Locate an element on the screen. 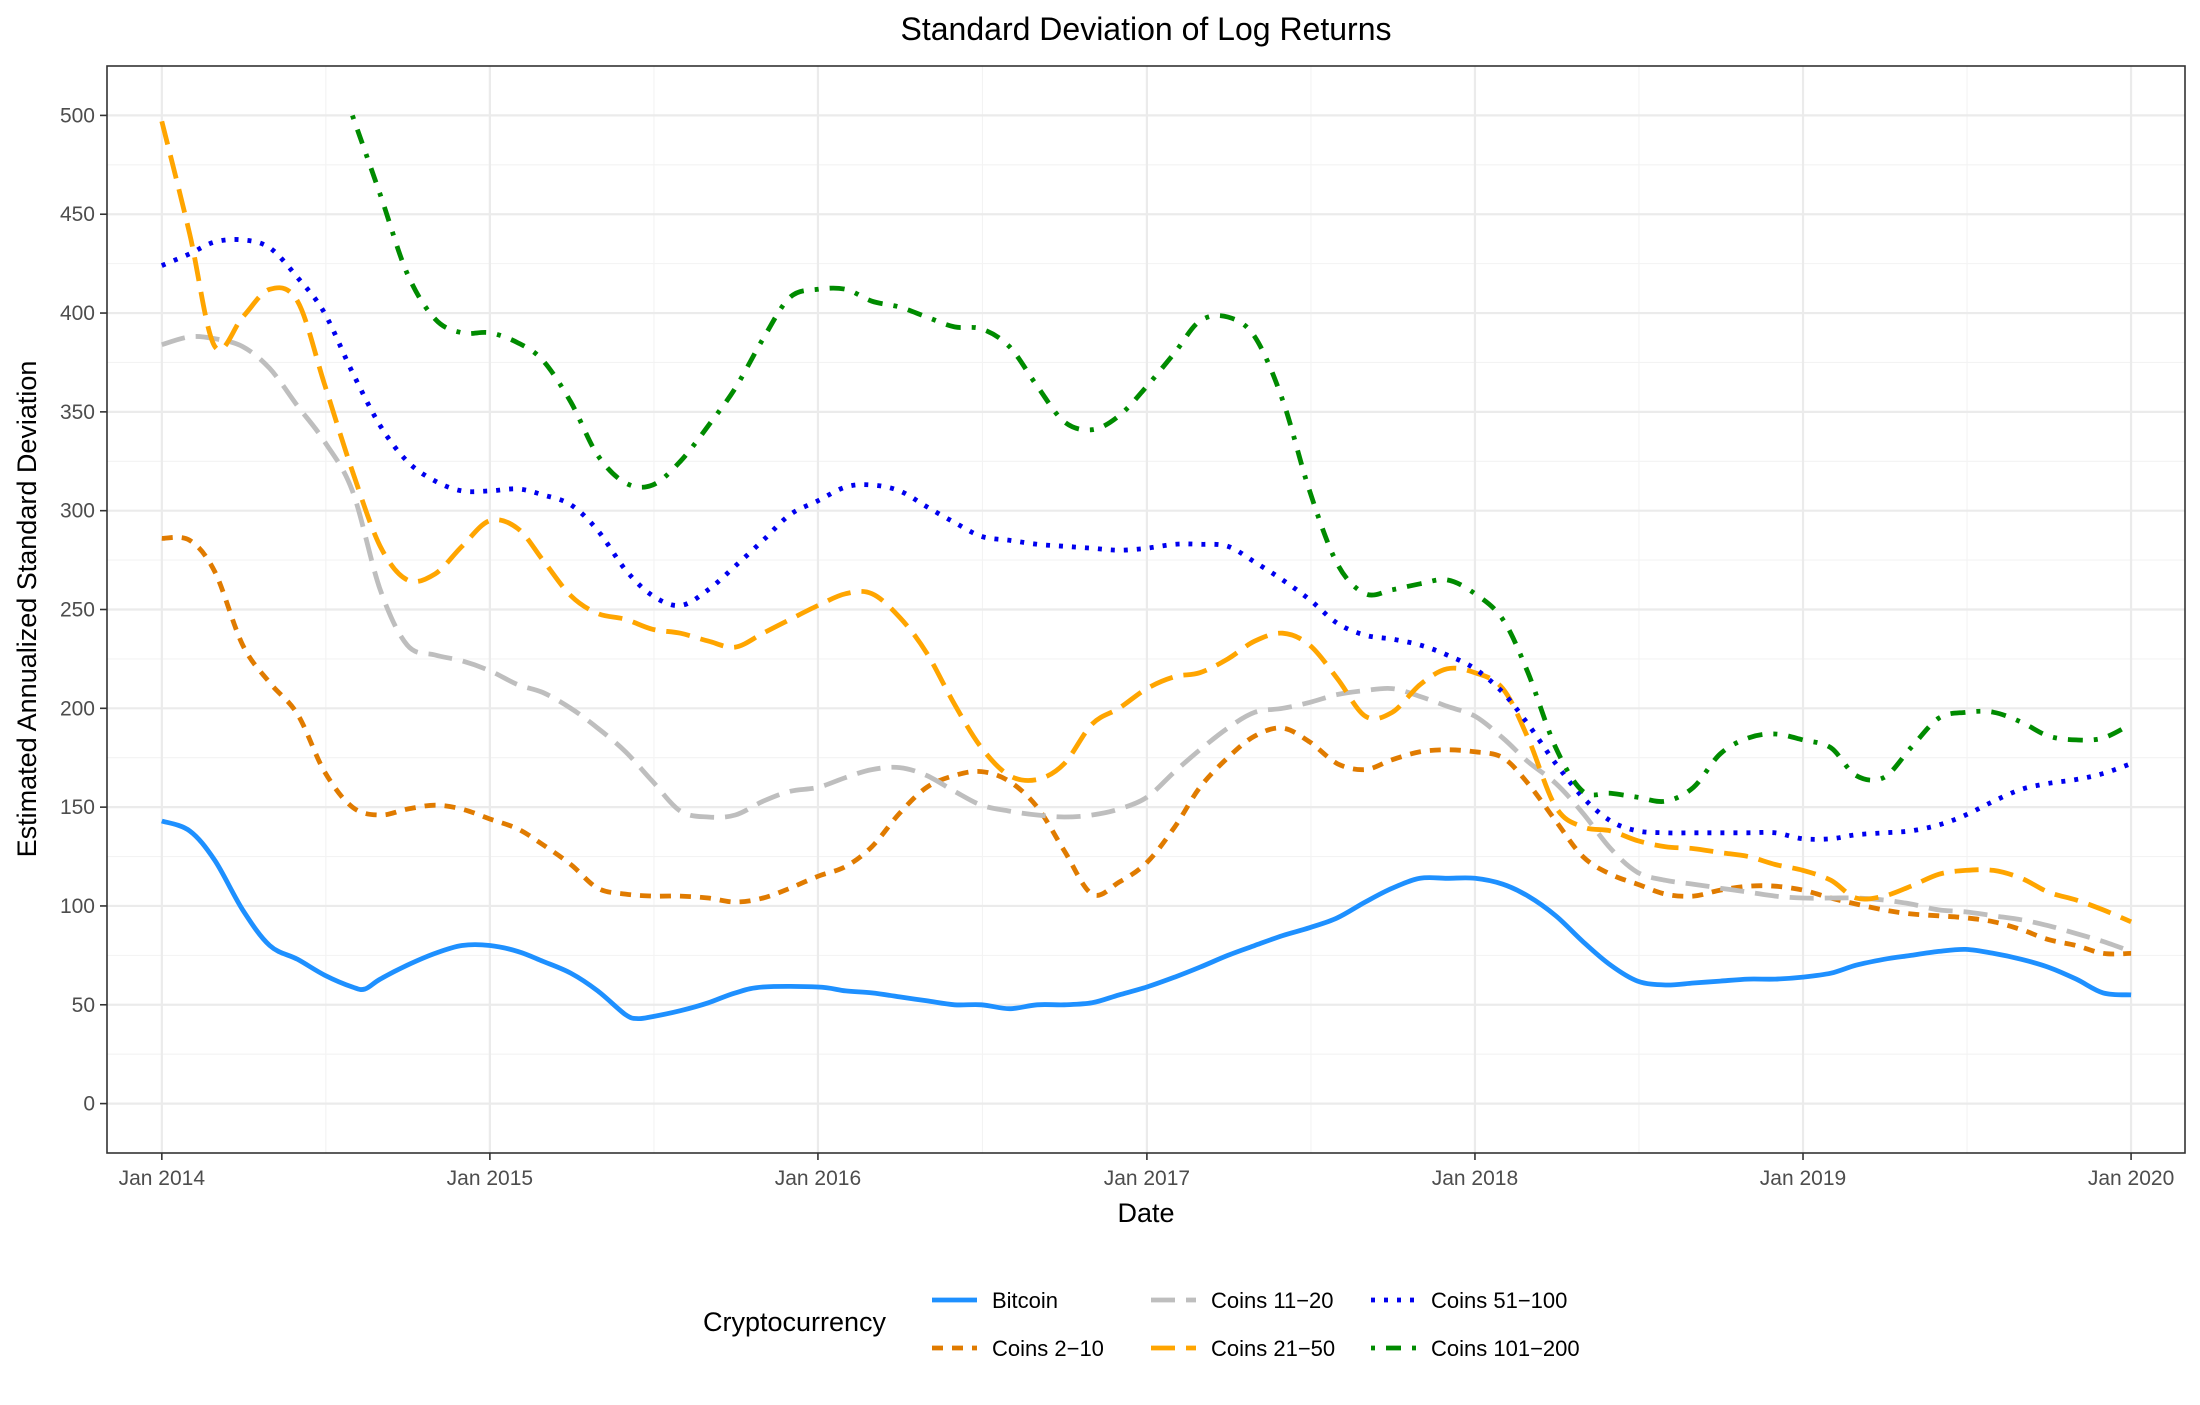 The width and height of the screenshot is (2200, 1405). x-tick-label: Jan 2017 is located at coordinates (1147, 1178).